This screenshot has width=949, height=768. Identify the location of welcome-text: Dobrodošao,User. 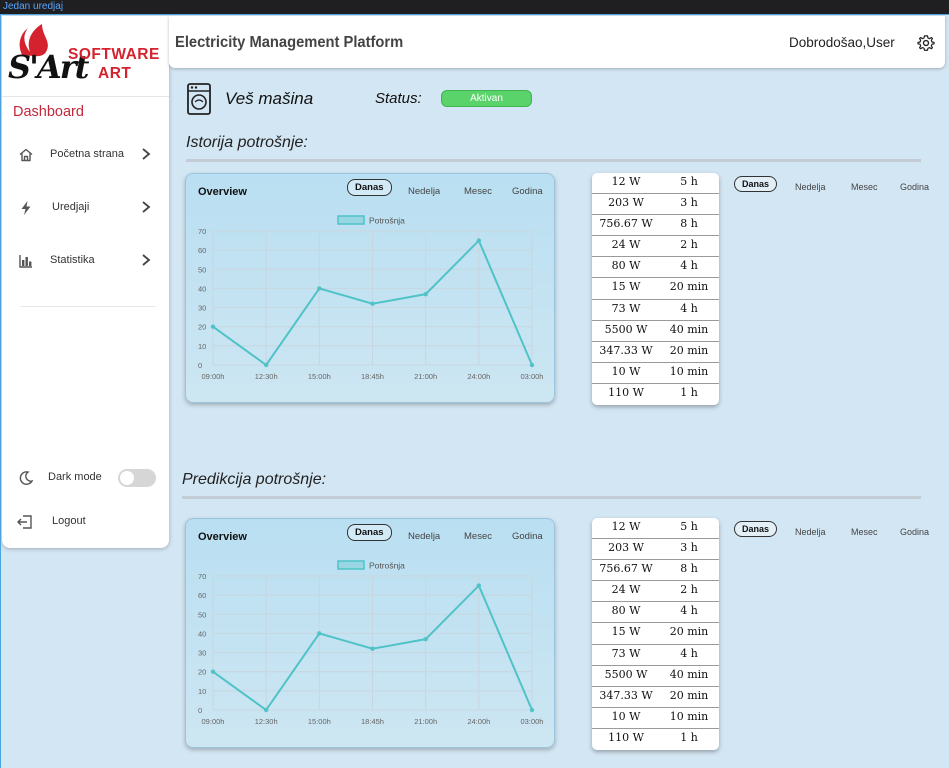
(842, 42).